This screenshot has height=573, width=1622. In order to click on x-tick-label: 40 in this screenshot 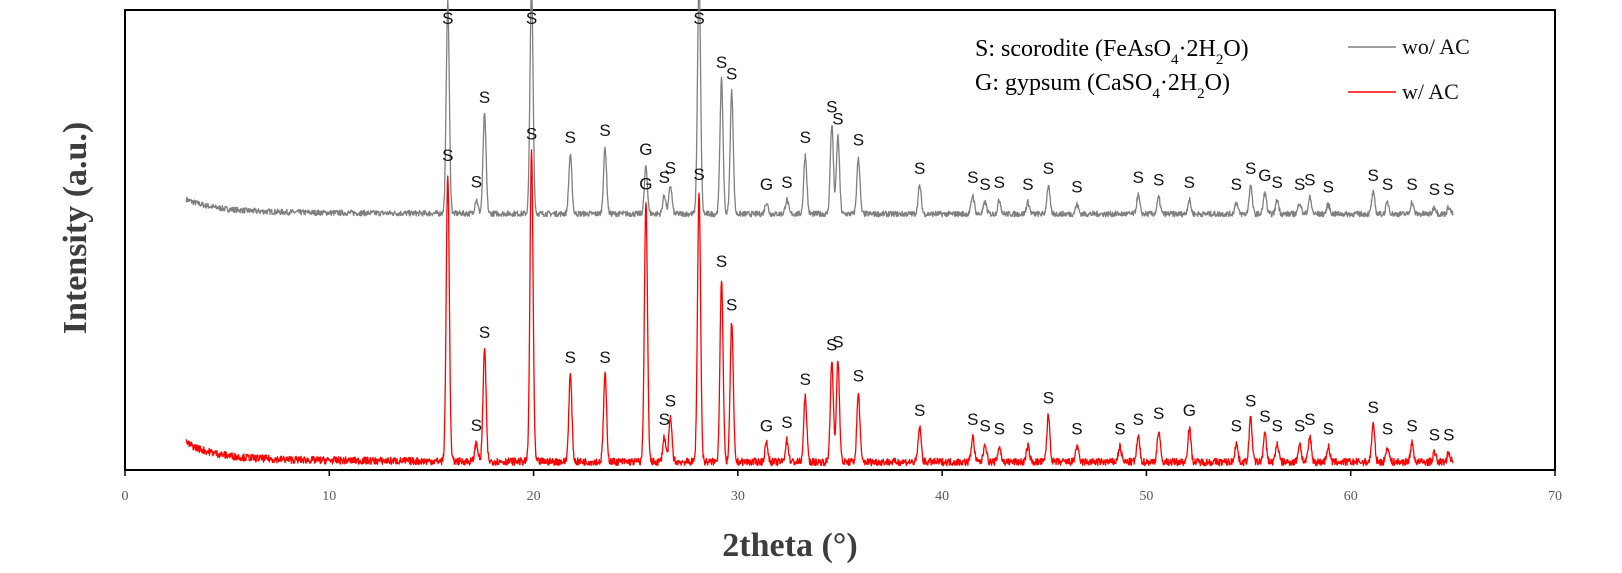, I will do `click(942, 496)`.